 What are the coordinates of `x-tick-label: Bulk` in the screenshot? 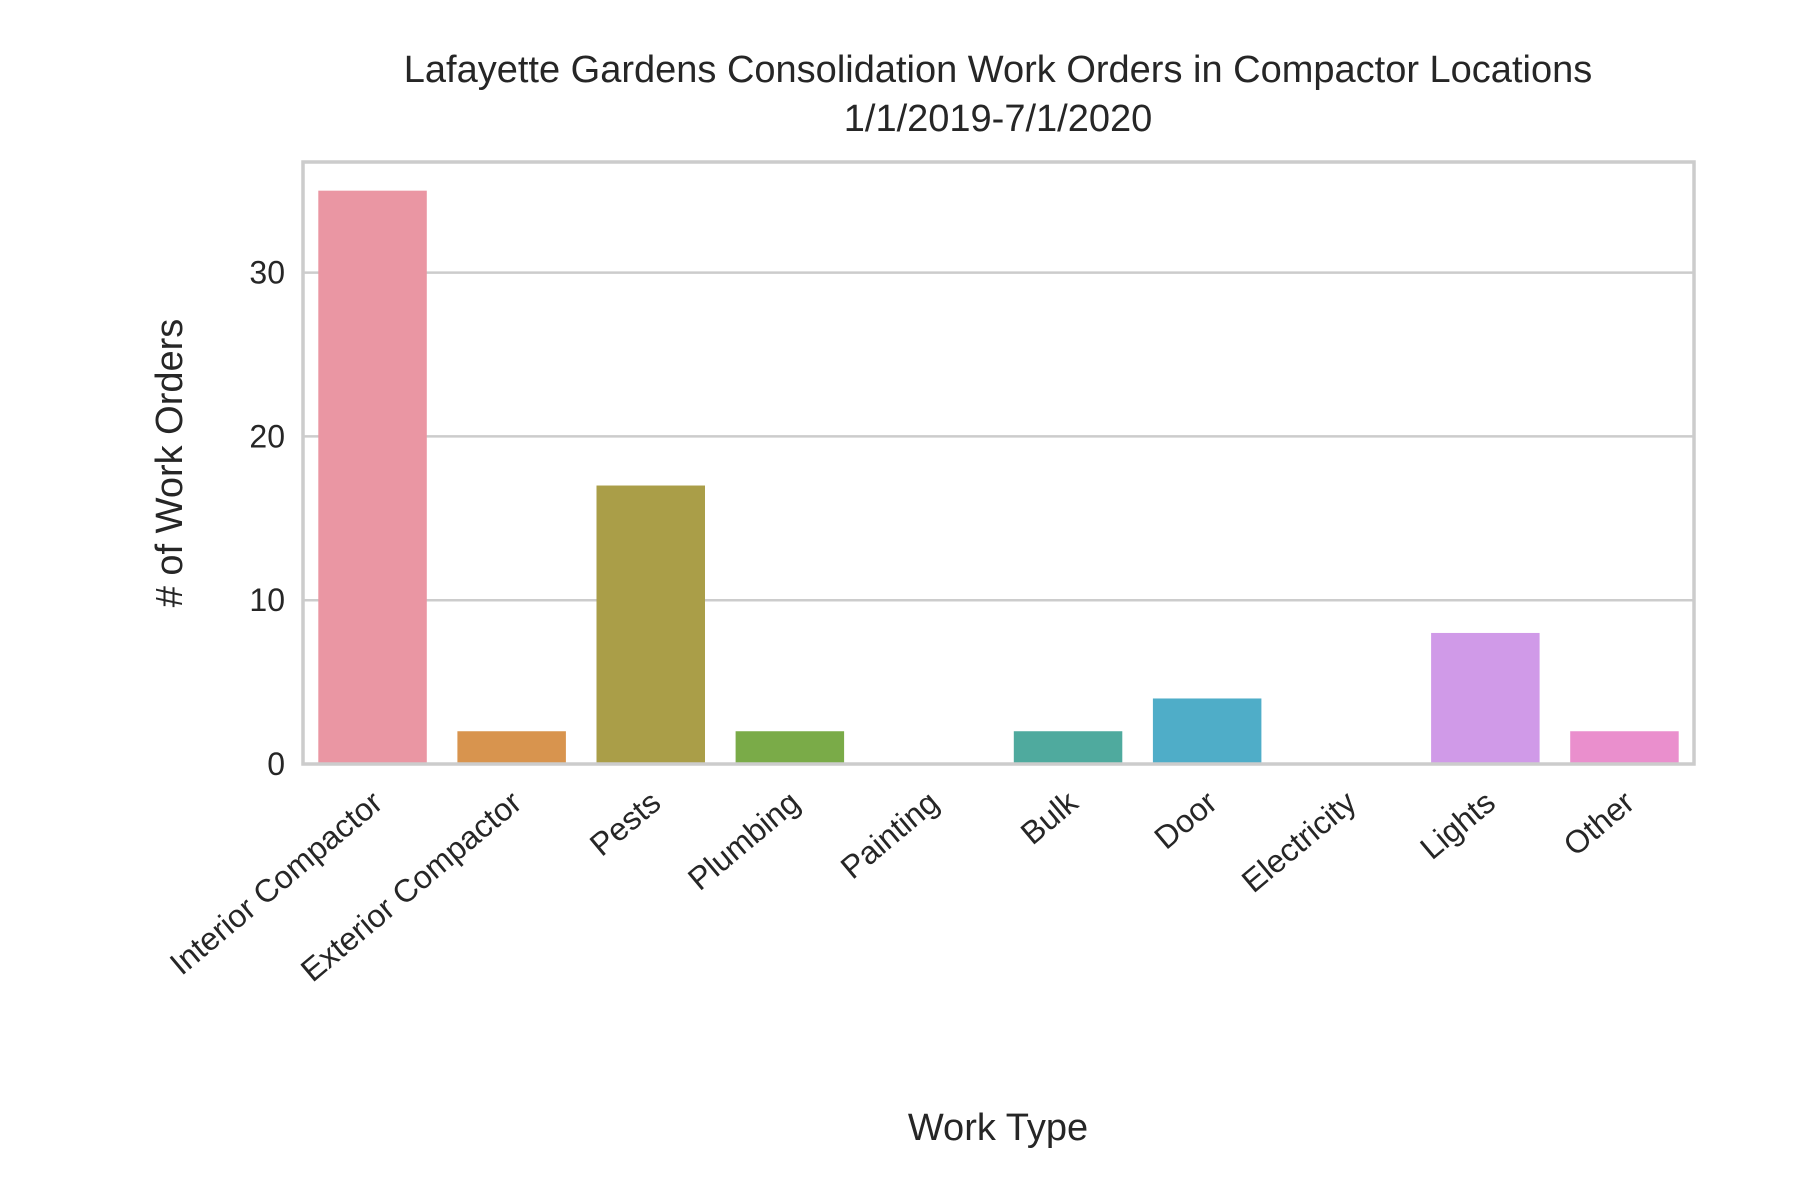 It's located at (1050, 817).